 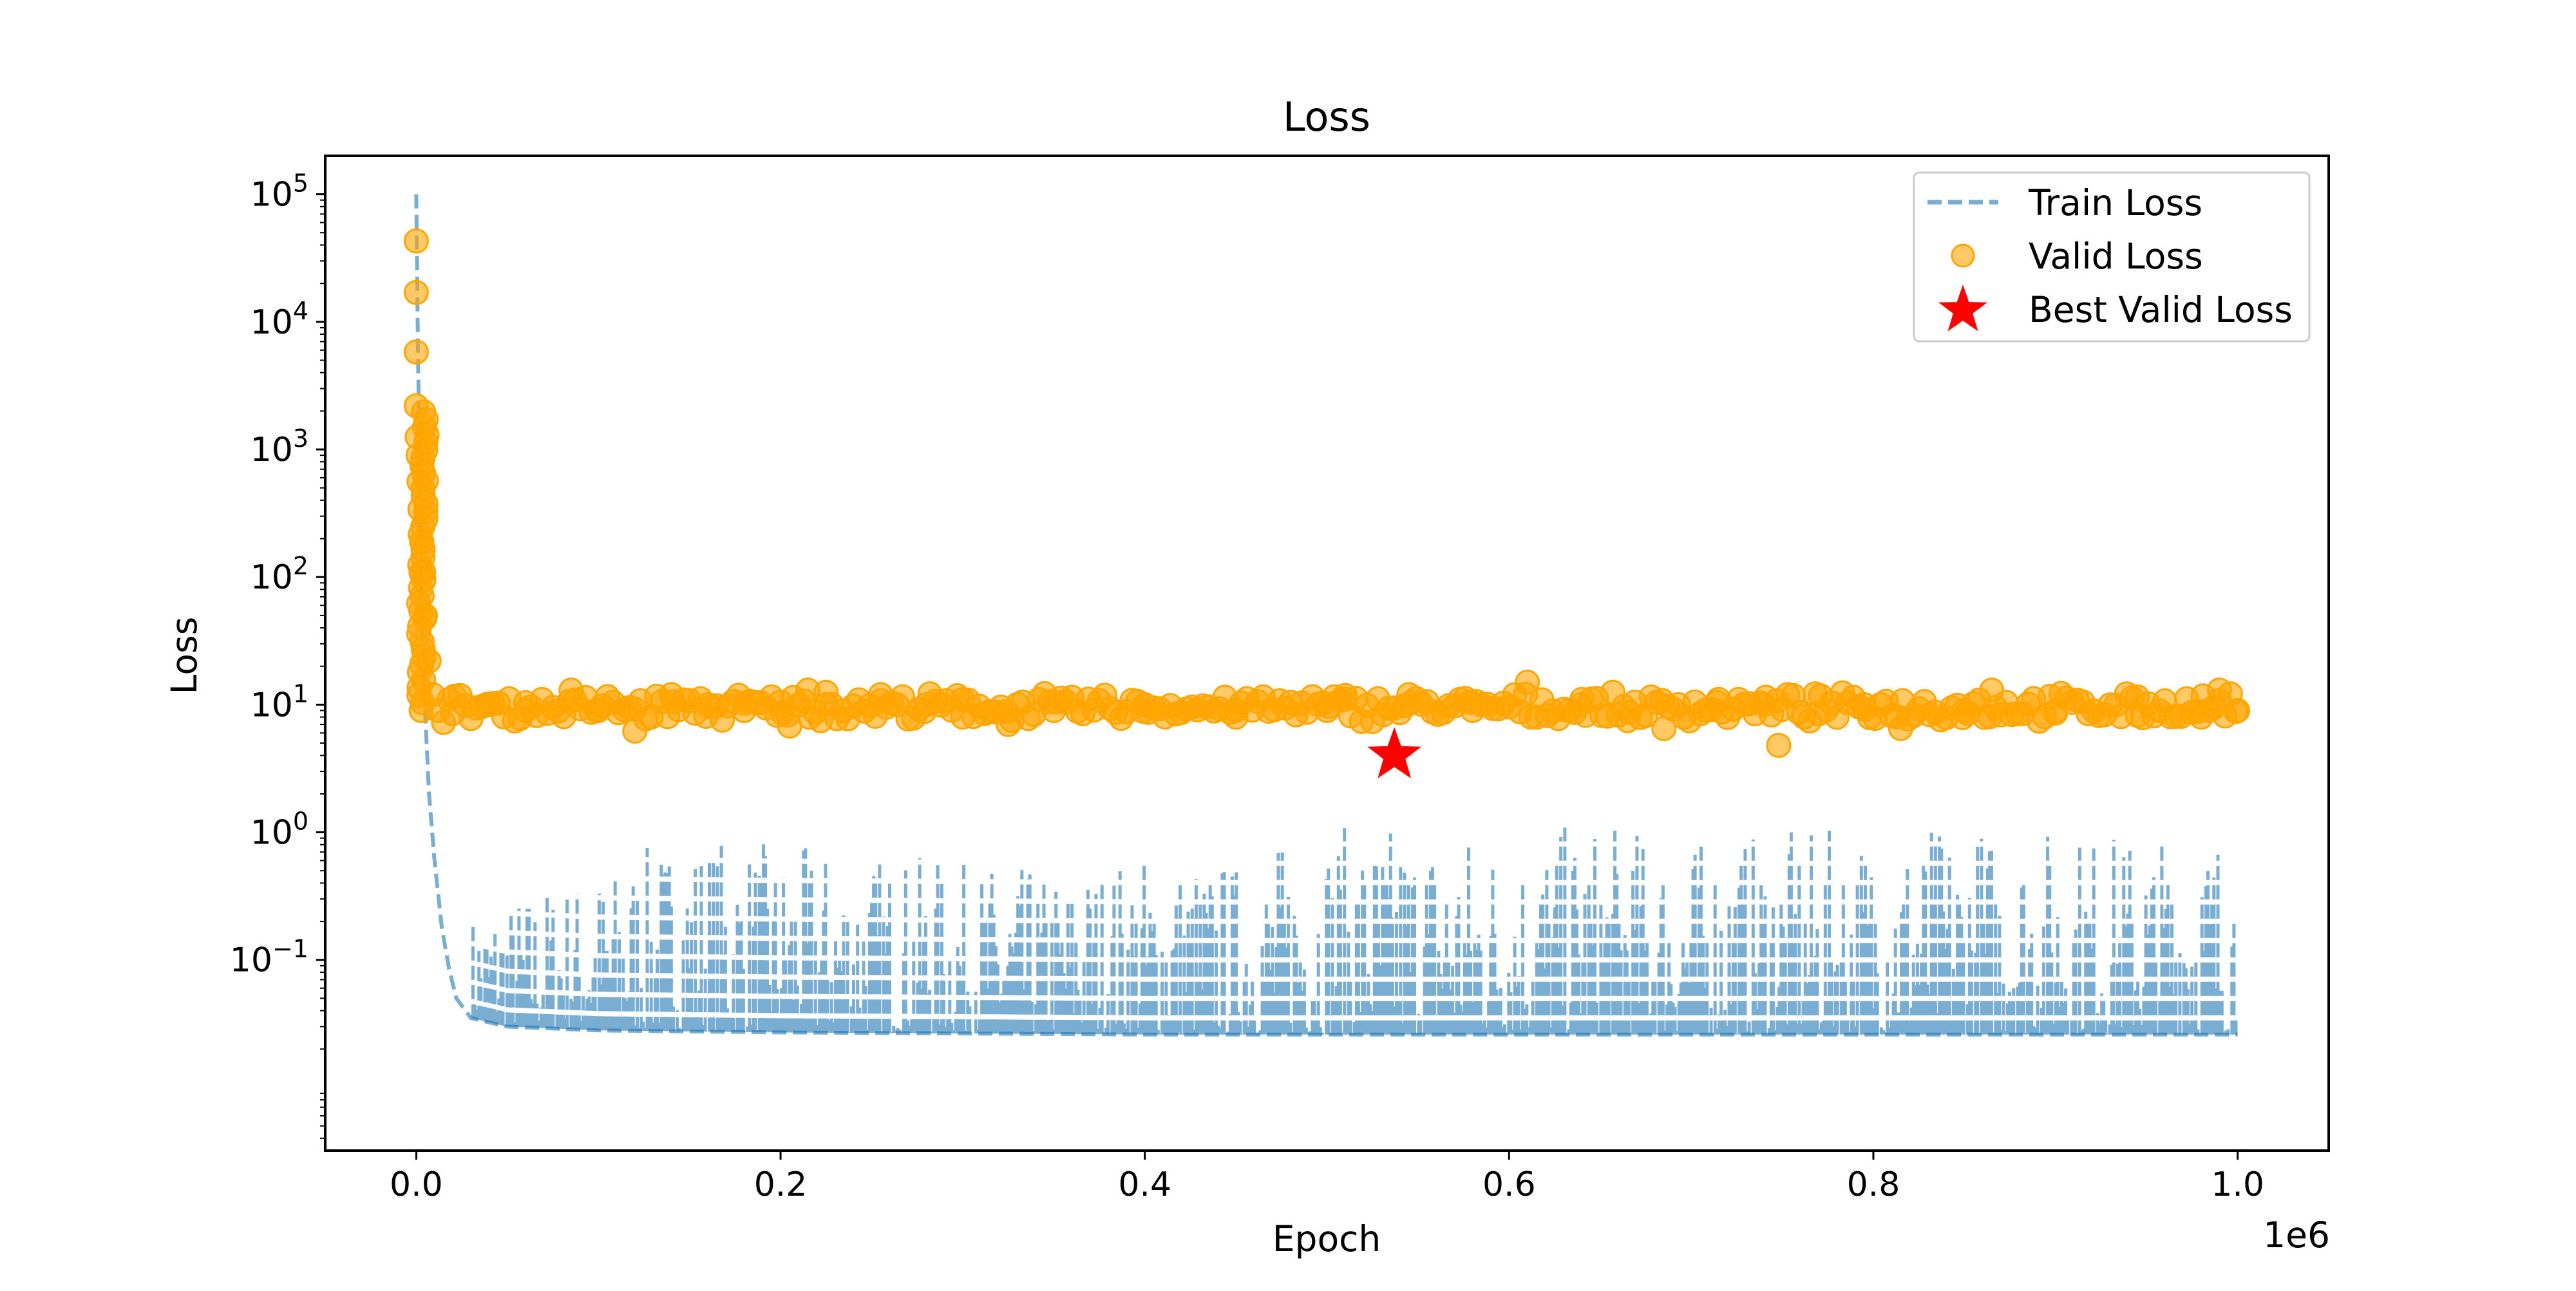 I want to click on x-axis-offset-label: 1e6, so click(x=2297, y=1235).